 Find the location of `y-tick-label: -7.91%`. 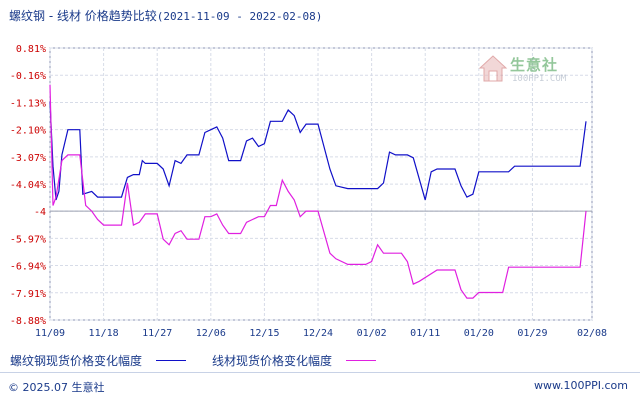

y-tick-label: -7.91% is located at coordinates (28, 294).